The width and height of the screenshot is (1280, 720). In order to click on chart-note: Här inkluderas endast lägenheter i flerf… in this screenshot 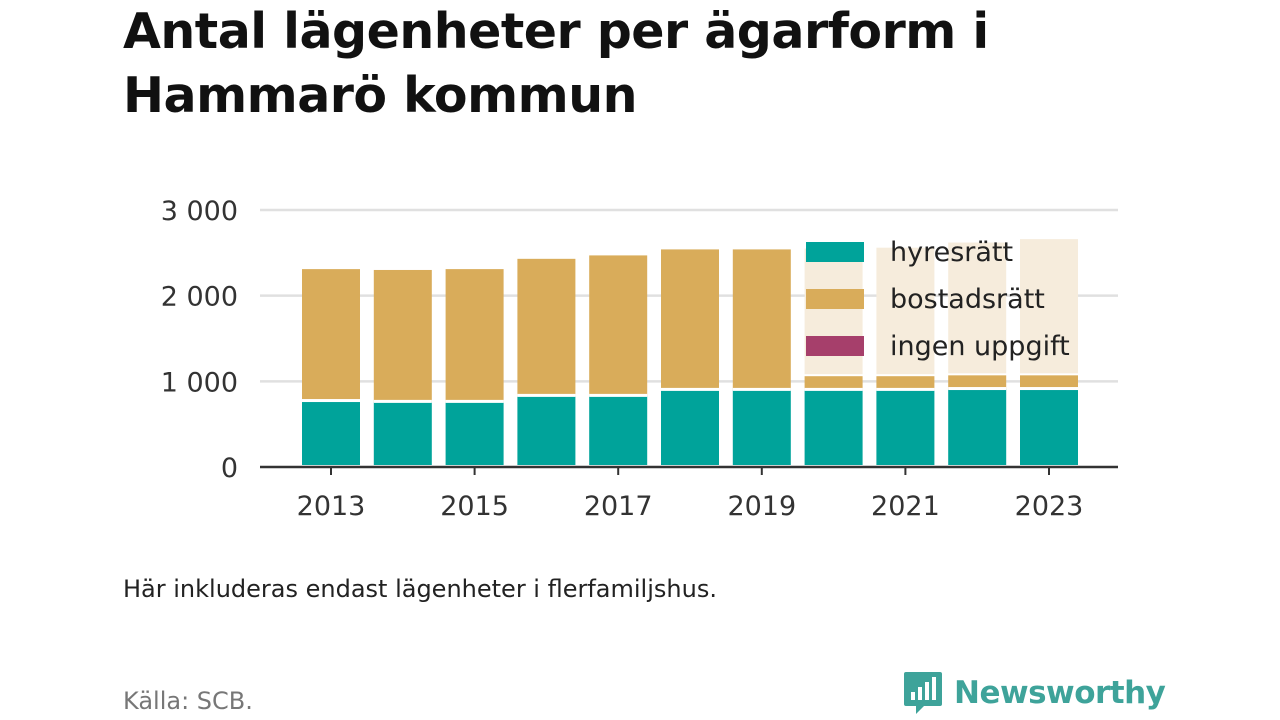, I will do `click(420, 589)`.